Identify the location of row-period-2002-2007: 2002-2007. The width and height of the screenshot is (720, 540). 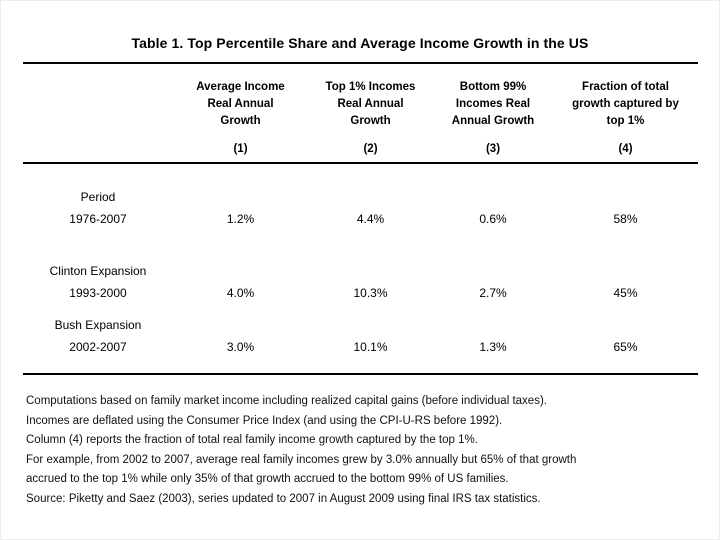
(98, 347).